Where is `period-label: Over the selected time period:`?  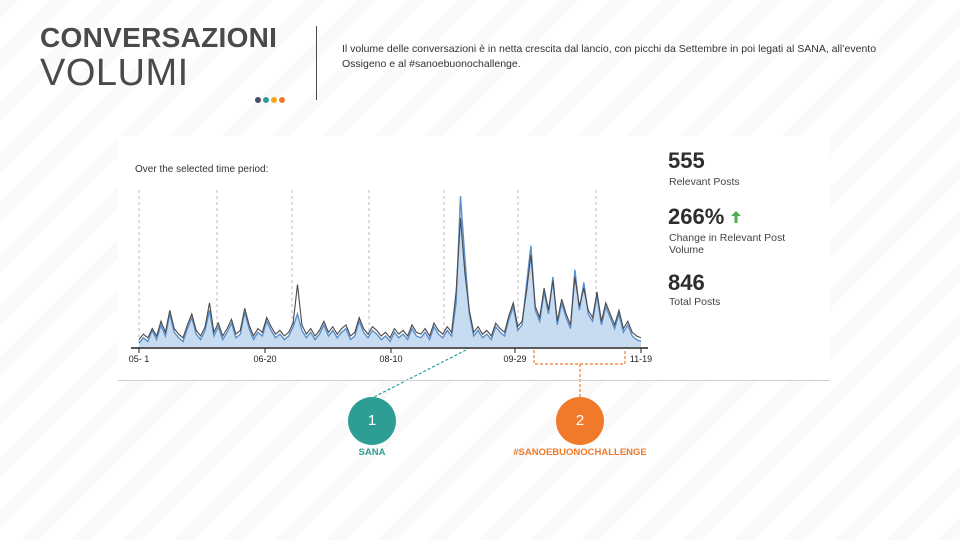 period-label: Over the selected time period: is located at coordinates (202, 169).